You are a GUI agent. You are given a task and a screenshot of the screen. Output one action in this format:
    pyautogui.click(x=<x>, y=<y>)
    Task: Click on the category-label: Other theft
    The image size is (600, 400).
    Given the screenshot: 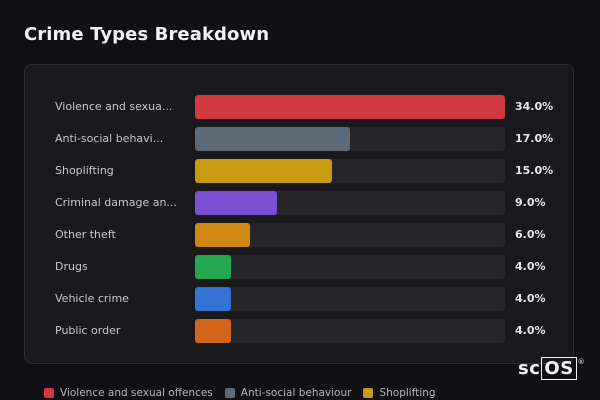 What is the action you would take?
    pyautogui.click(x=85, y=234)
    